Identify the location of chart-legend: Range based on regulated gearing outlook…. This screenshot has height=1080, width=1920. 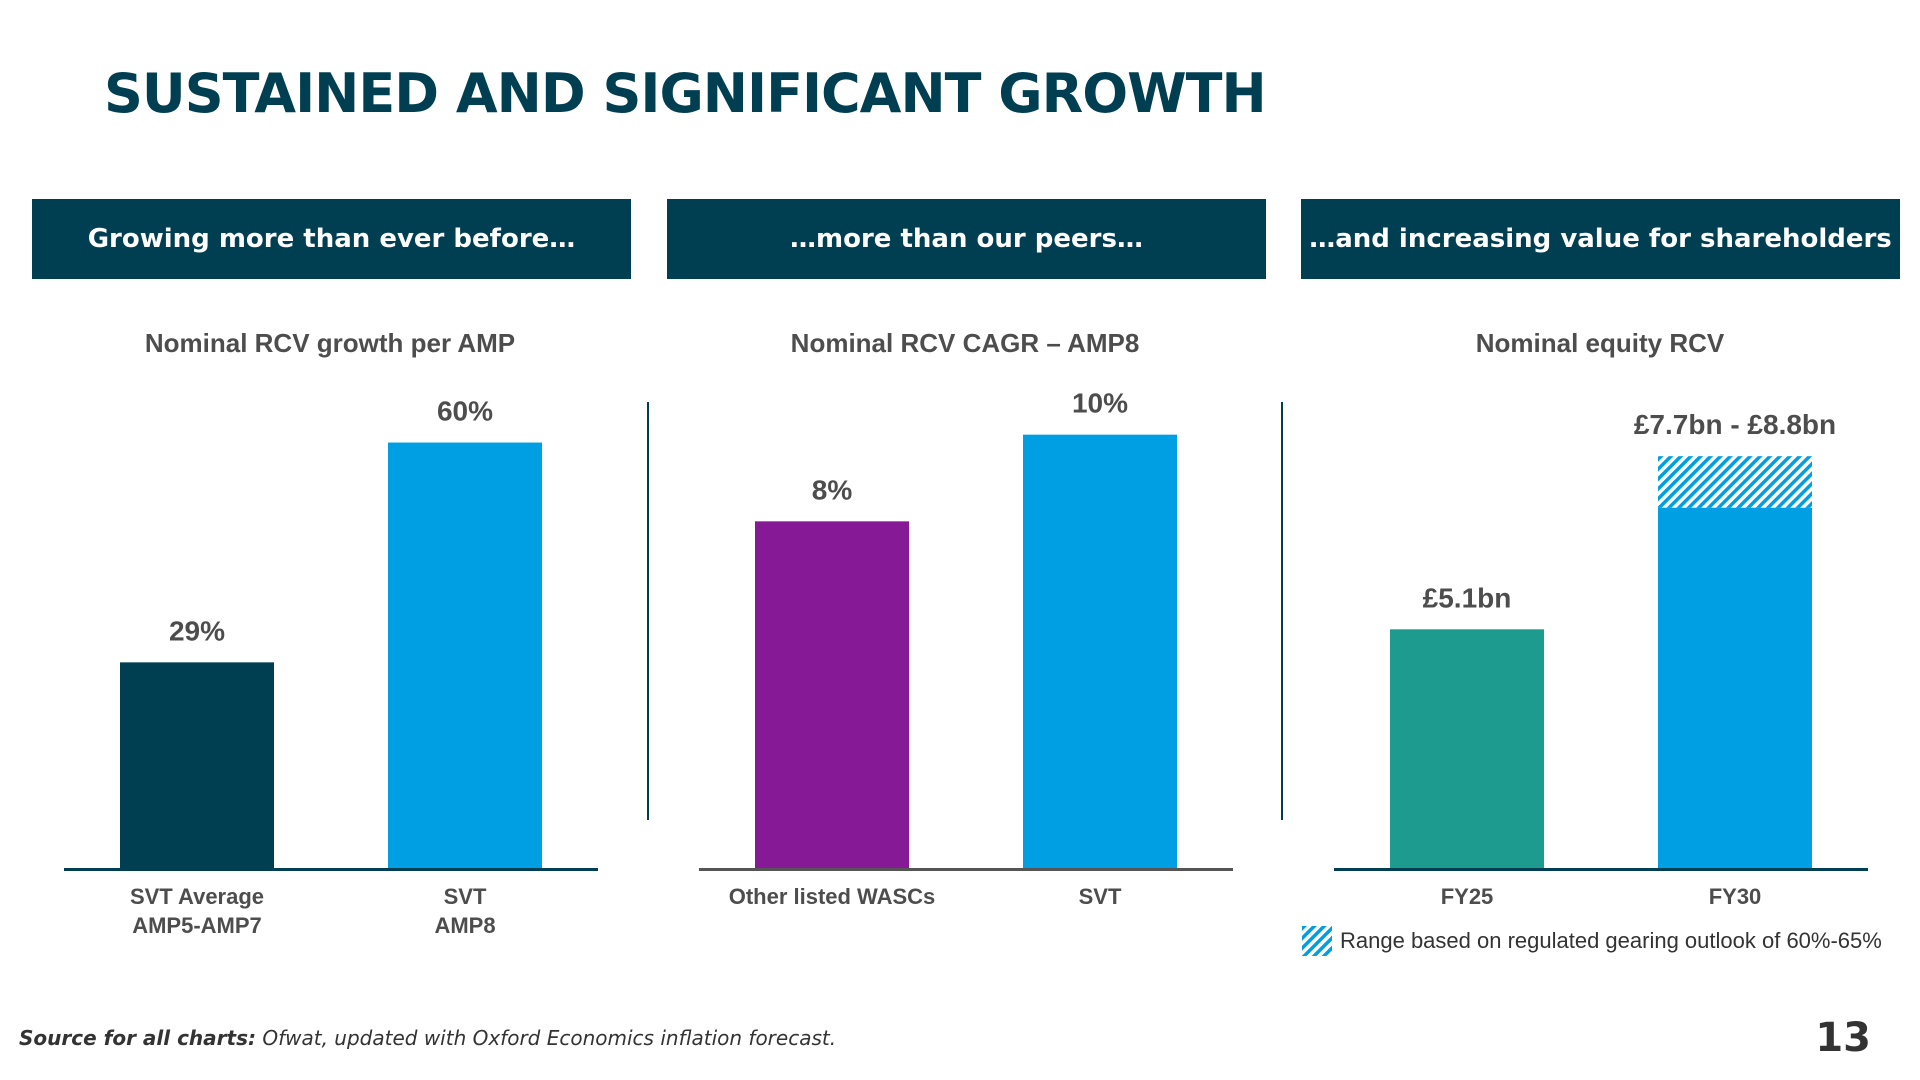
(1592, 941).